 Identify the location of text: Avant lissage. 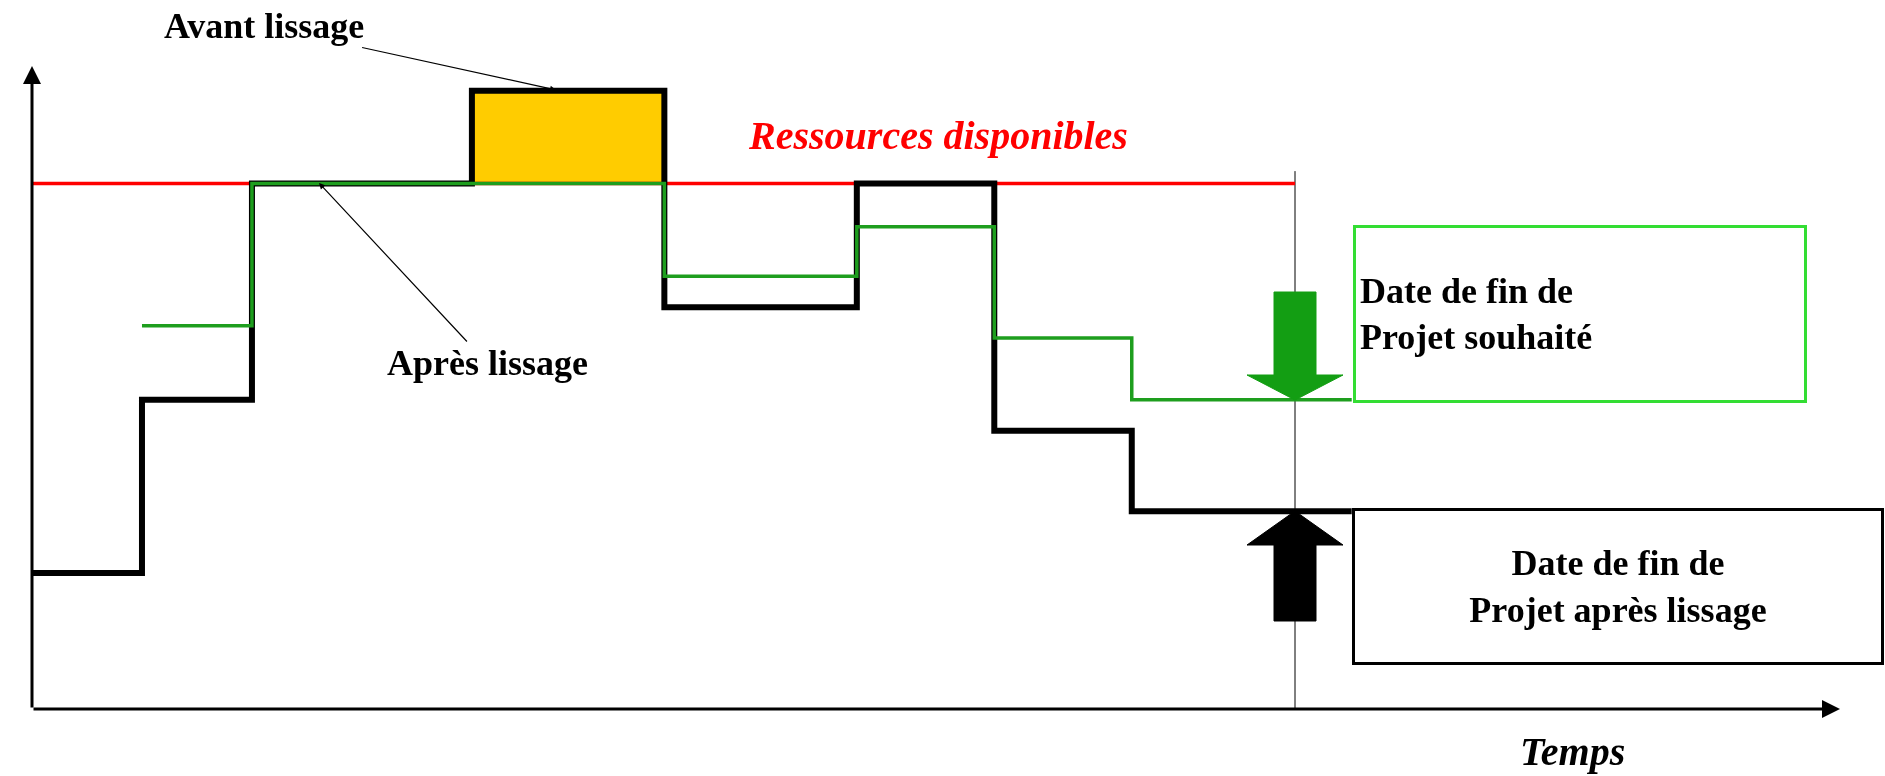
(264, 26).